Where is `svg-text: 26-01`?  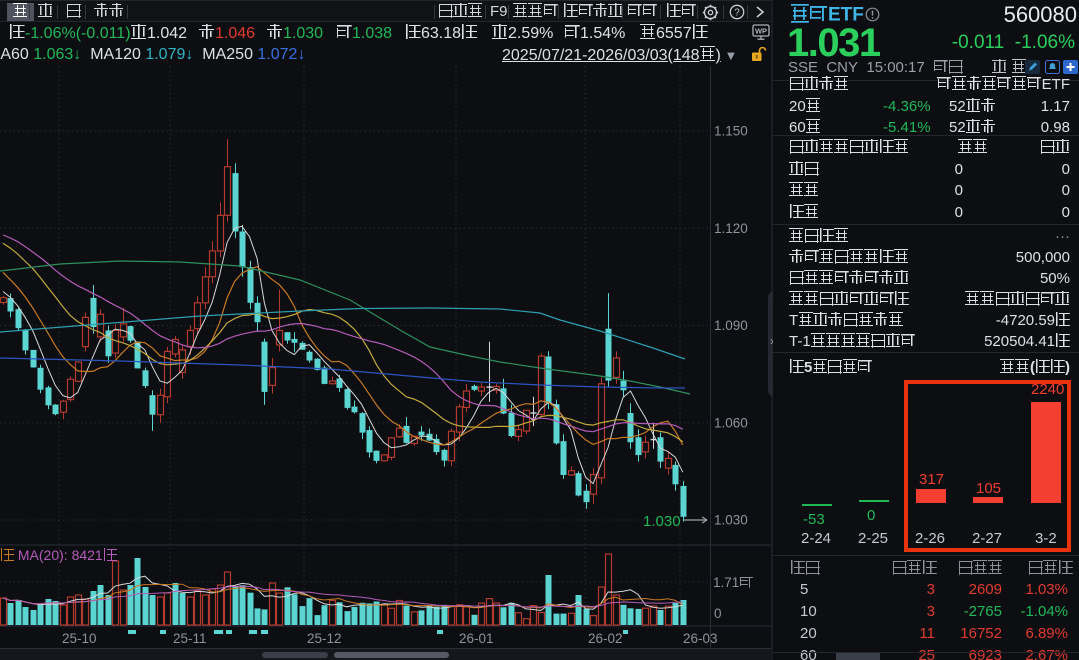 svg-text: 26-01 is located at coordinates (476, 638).